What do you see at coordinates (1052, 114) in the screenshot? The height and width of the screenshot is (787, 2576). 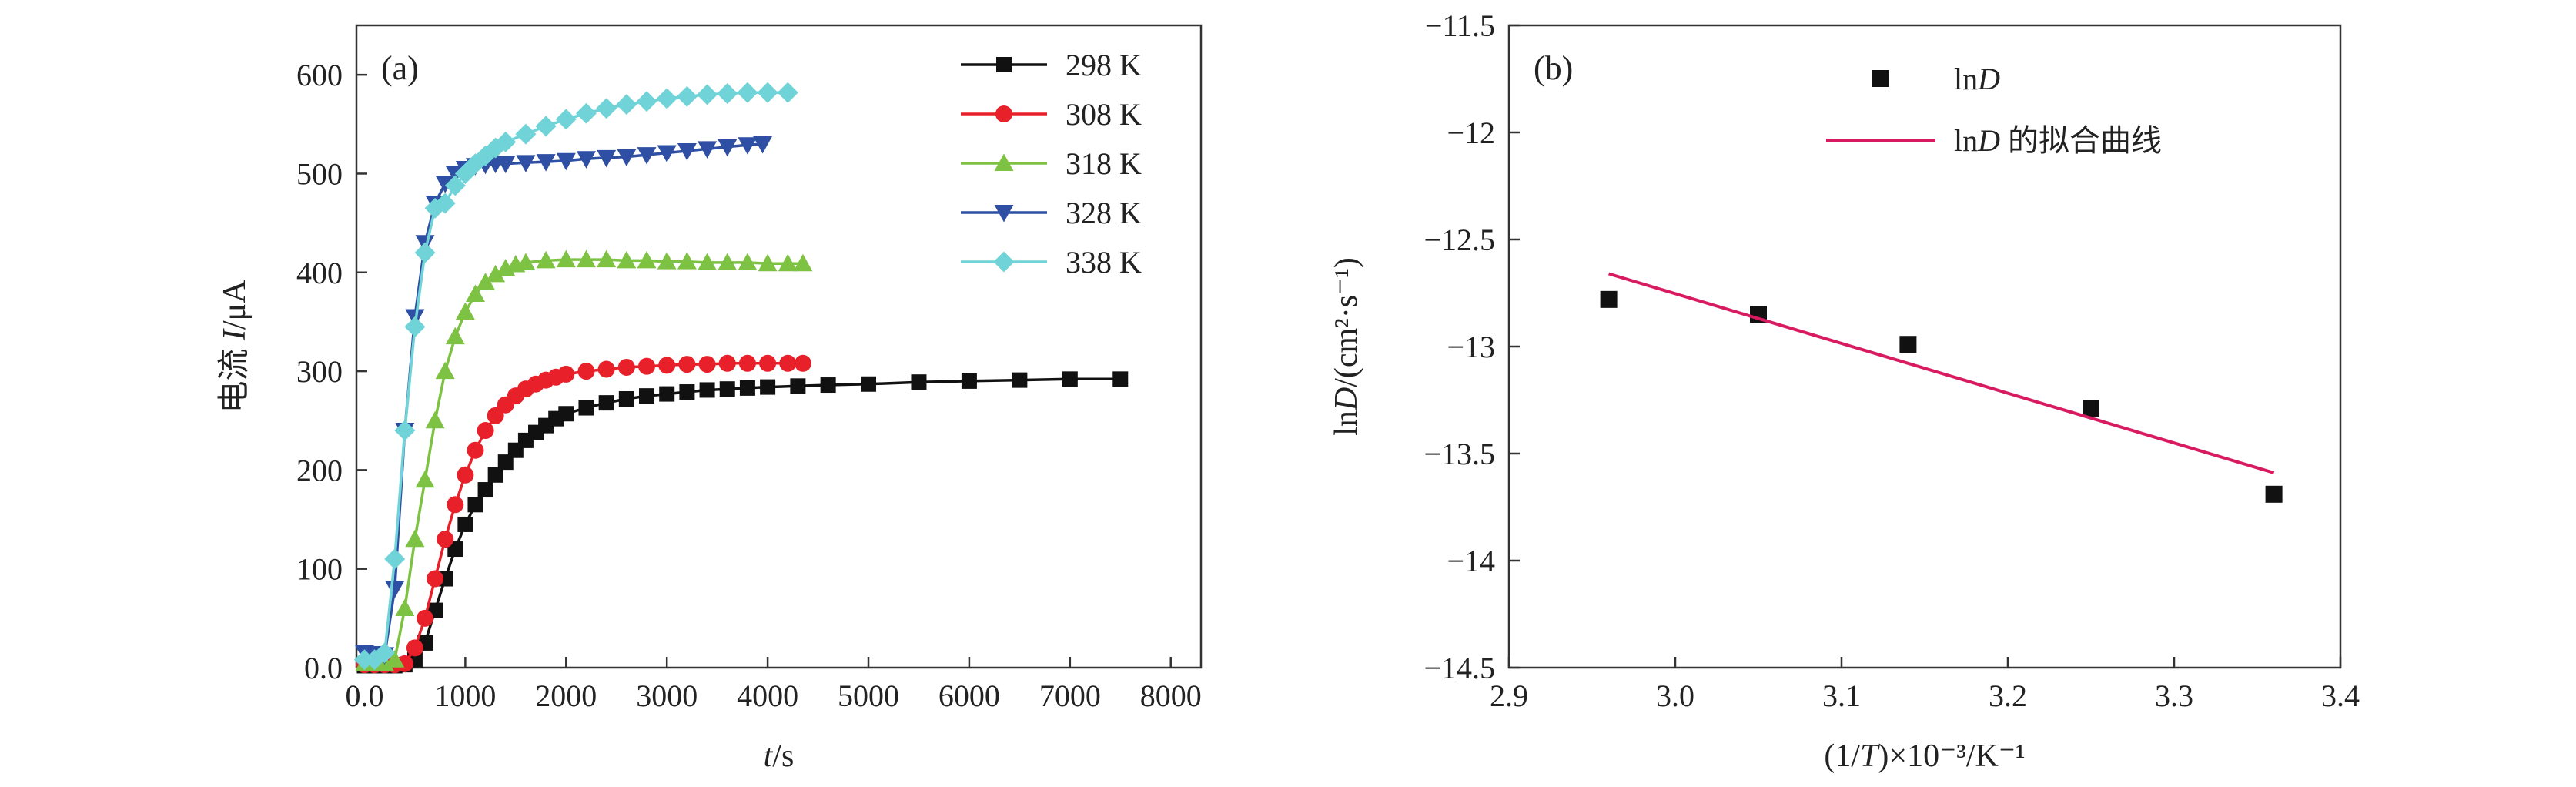 I see `legend-entry: 308 K` at bounding box center [1052, 114].